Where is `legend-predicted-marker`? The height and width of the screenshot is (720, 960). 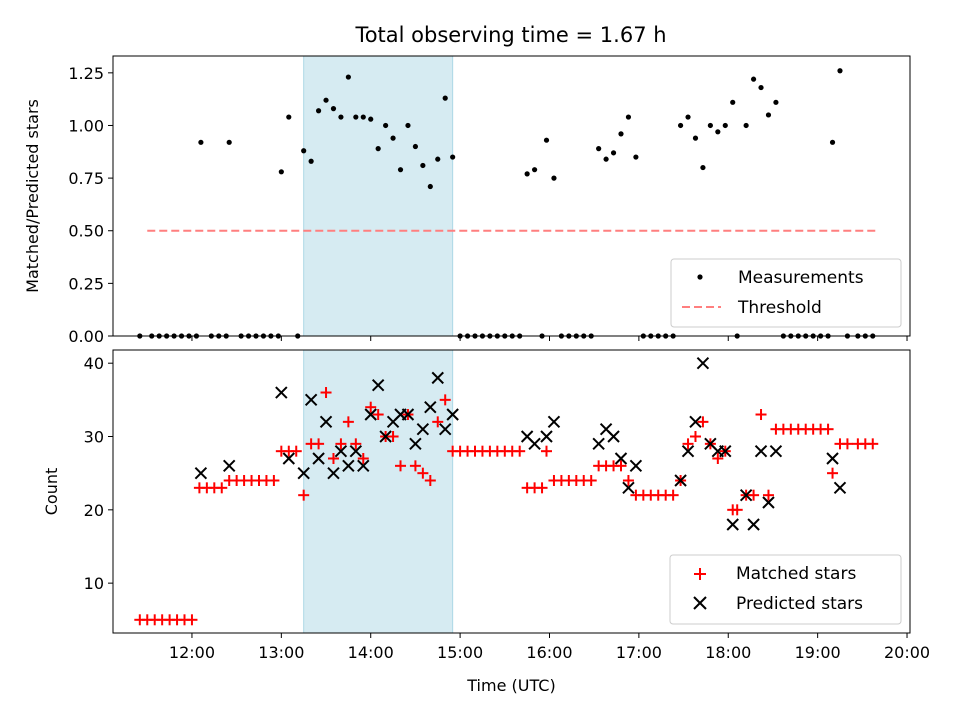
legend-predicted-marker is located at coordinates (700, 603).